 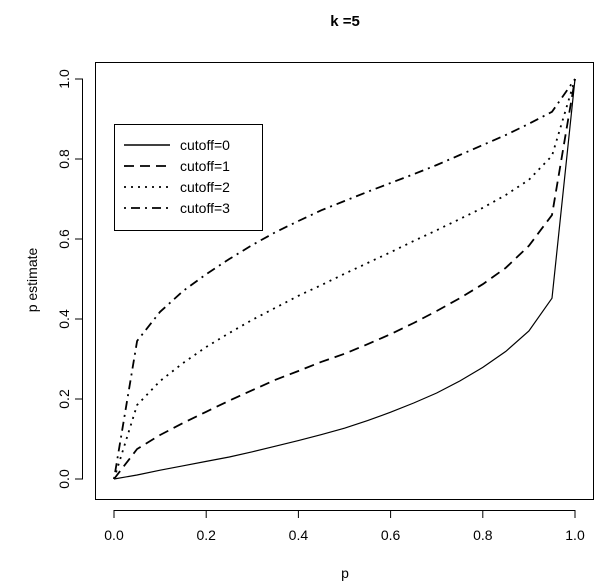 What do you see at coordinates (345, 21) in the screenshot?
I see `chart-title: k =5` at bounding box center [345, 21].